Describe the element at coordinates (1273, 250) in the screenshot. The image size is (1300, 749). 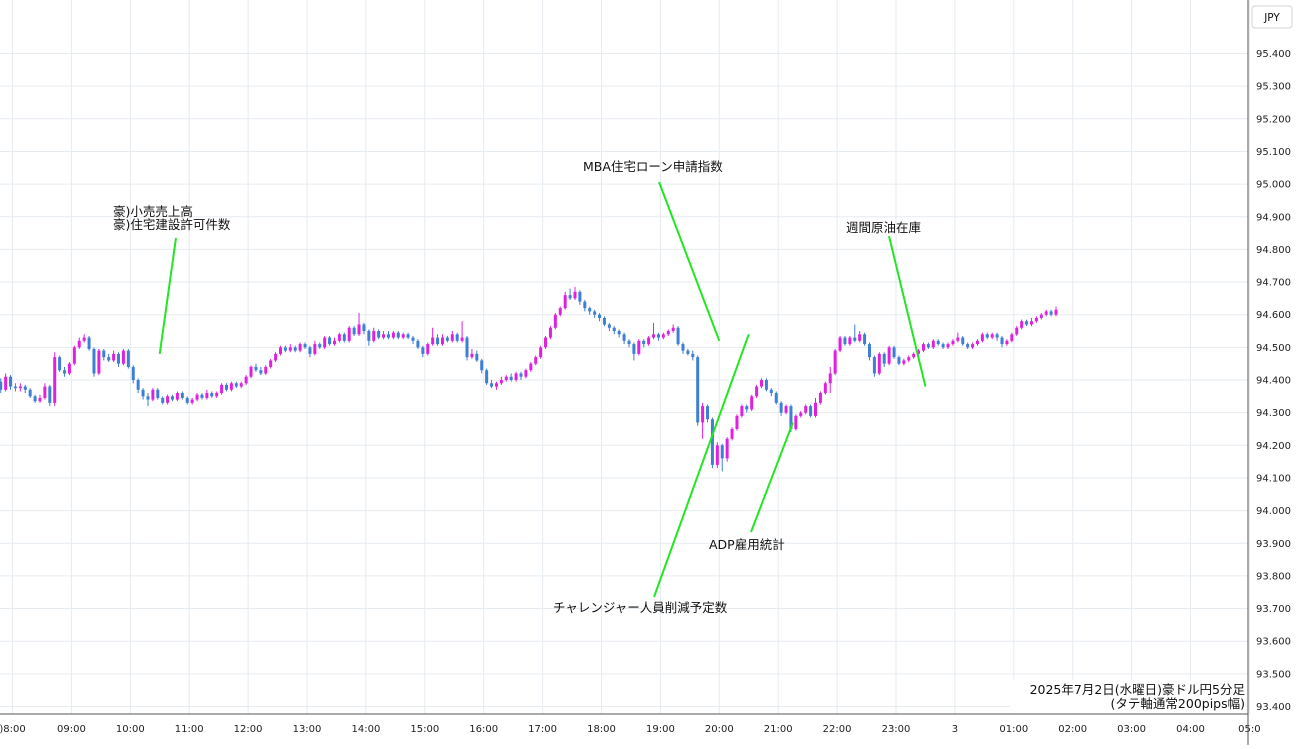
I see `y-tick-label: 94.800` at that location.